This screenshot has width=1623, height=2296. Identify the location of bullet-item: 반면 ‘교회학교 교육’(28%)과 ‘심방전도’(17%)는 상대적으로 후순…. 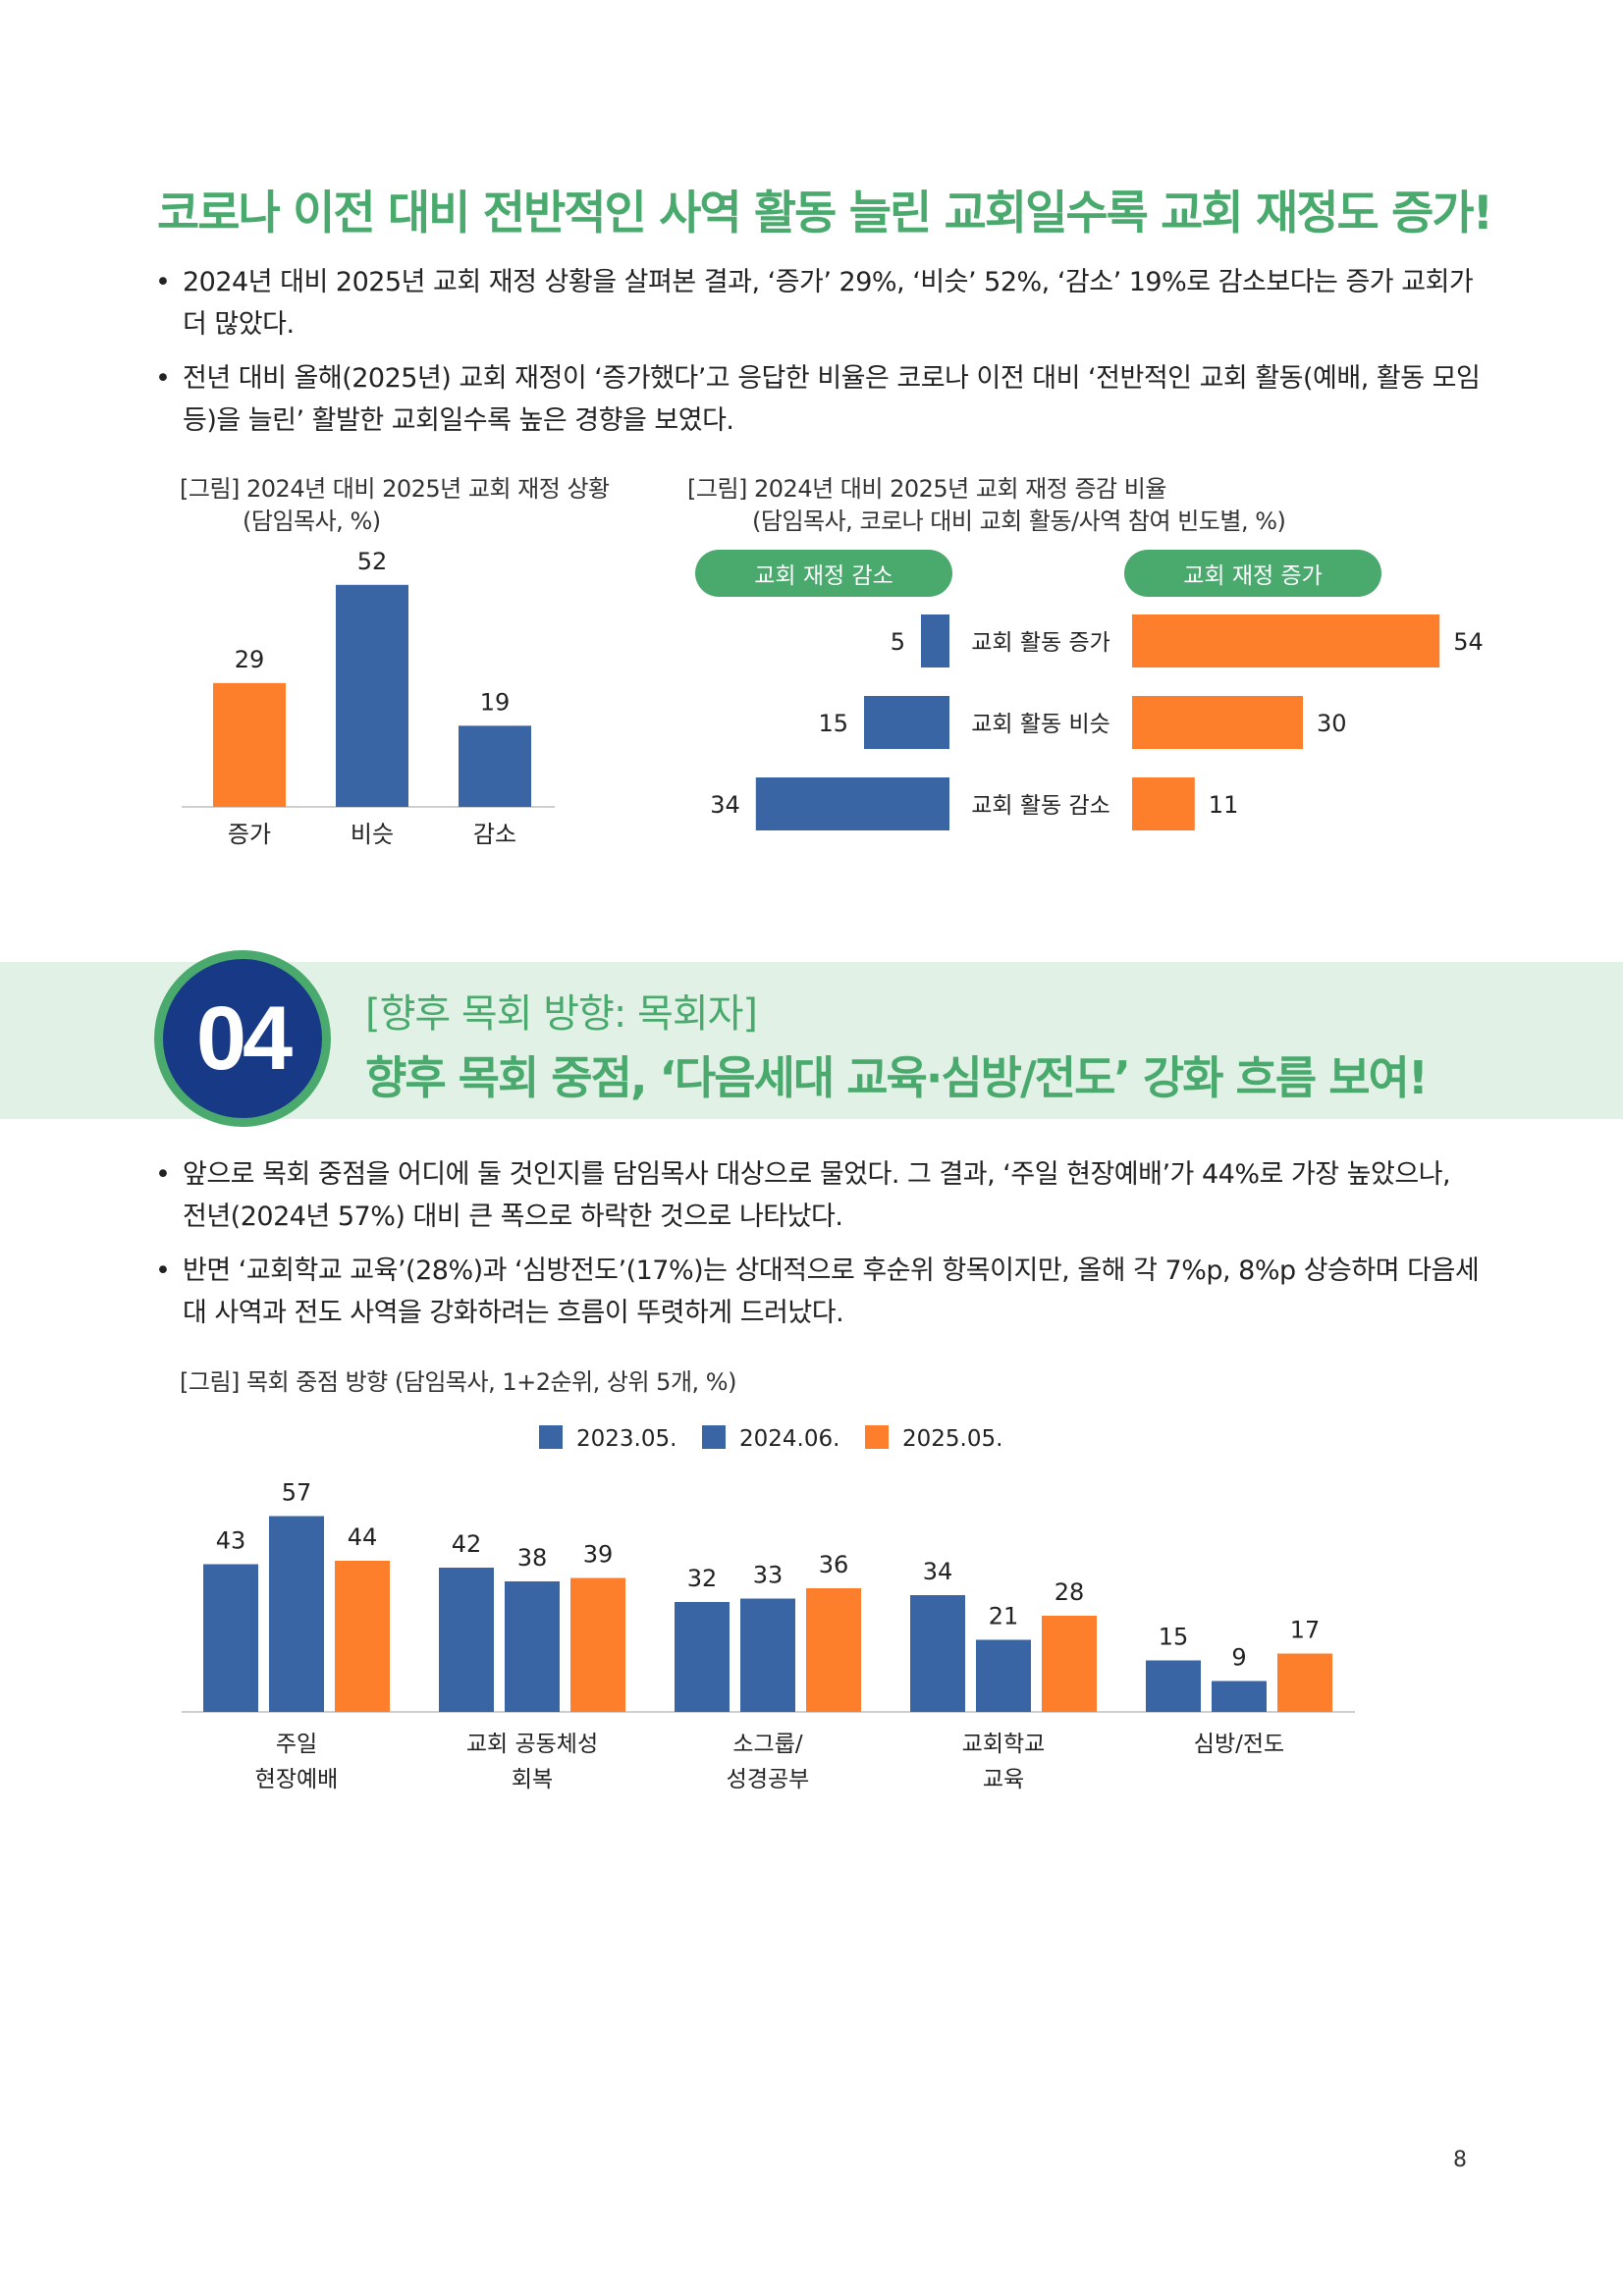
(818, 1292).